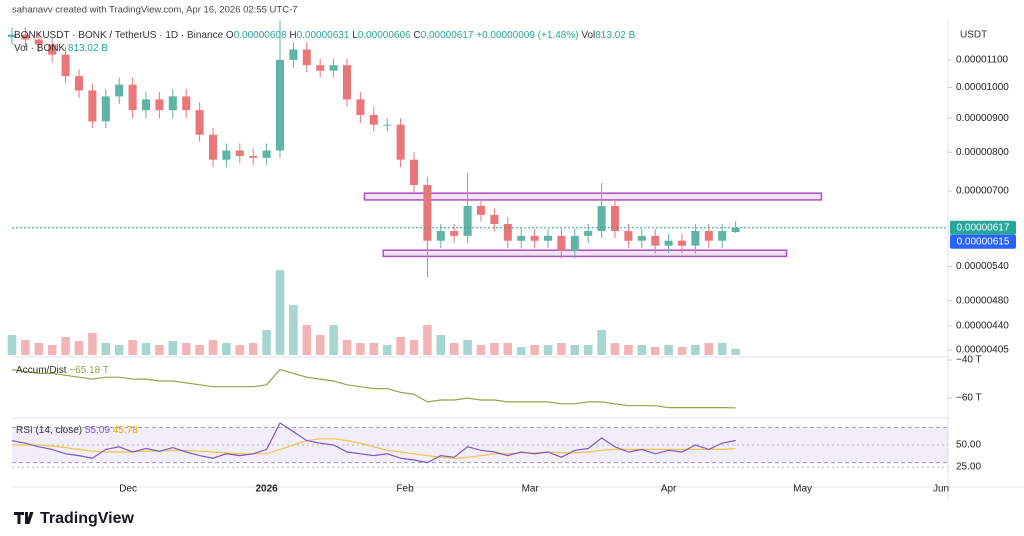  What do you see at coordinates (260, 35) in the screenshot?
I see `value: 0.00000608` at bounding box center [260, 35].